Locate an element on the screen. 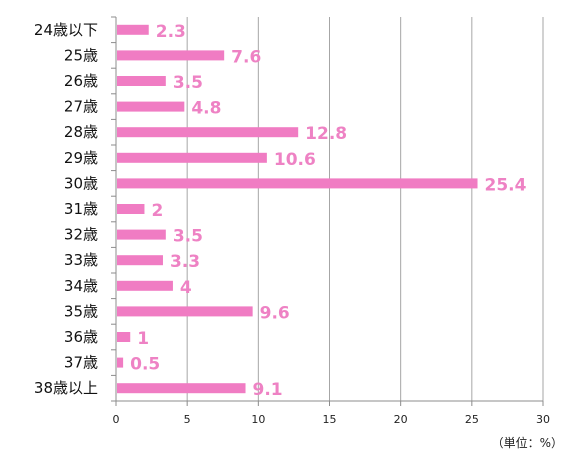 The image size is (575, 471). value-label: 1 is located at coordinates (143, 339).